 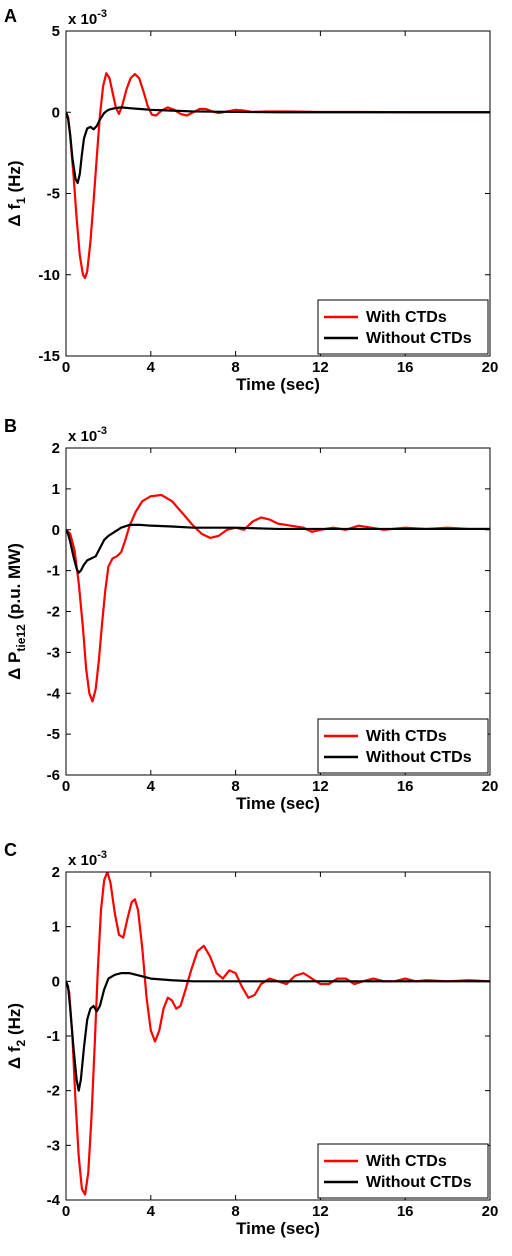 What do you see at coordinates (21, 200) in the screenshot?
I see `y-label-subscript: 1` at bounding box center [21, 200].